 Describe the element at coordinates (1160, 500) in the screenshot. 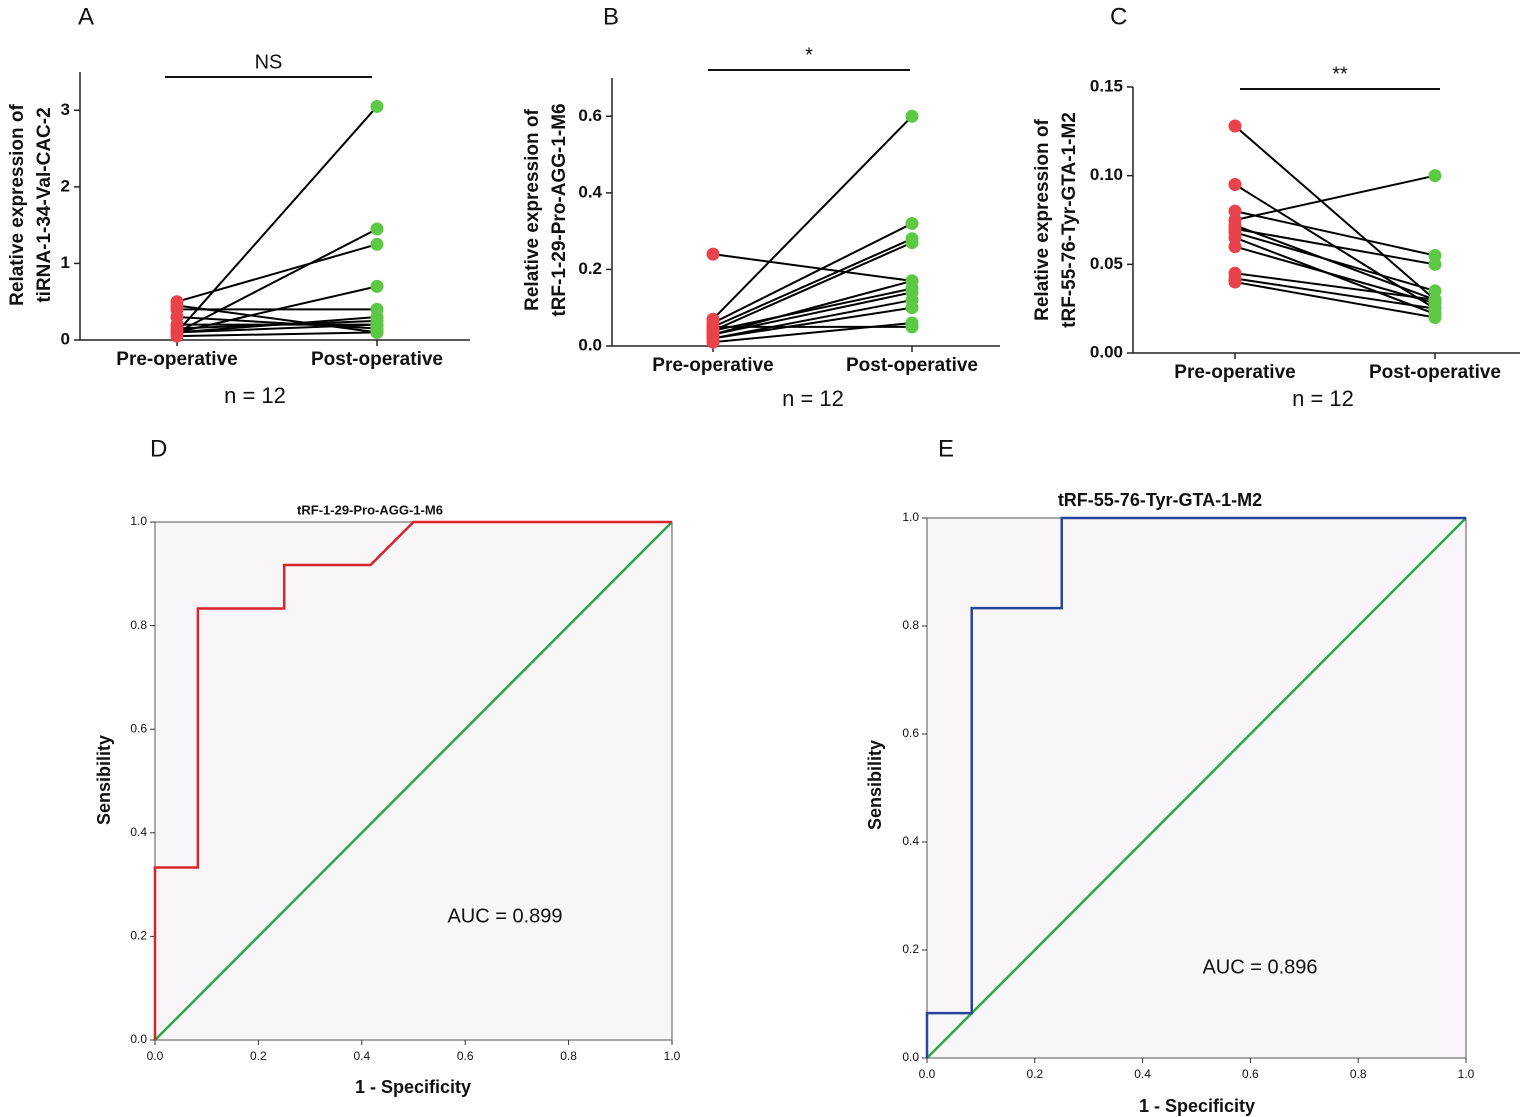

I see `chart-title: tRF-55-76-Tyr-GTA-1-M2` at that location.